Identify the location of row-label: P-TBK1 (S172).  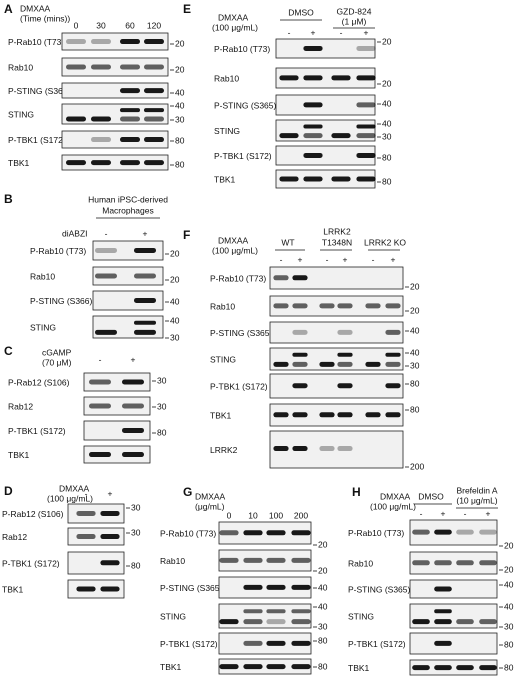
(37, 140).